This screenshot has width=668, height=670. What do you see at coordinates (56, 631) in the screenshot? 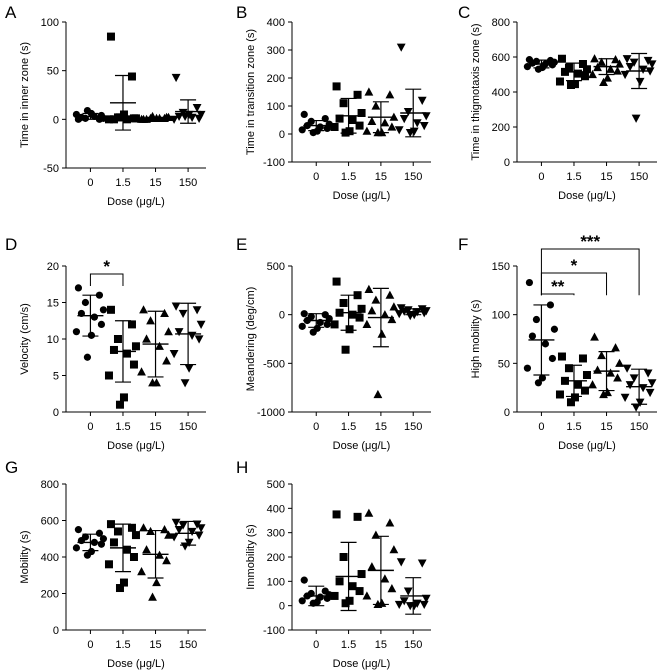
I see `y-tick-label: 0` at bounding box center [56, 631].